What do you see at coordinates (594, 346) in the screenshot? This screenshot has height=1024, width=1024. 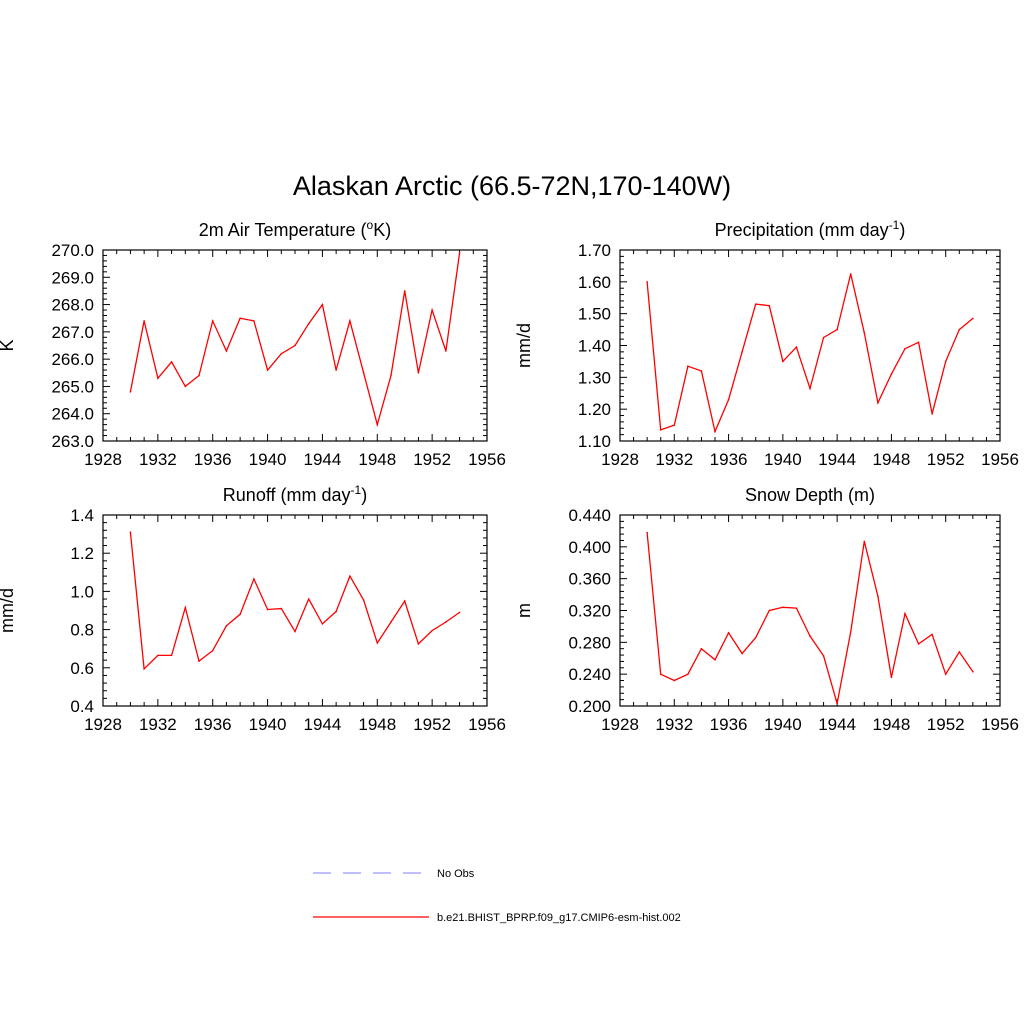 I see `y-tick-label: 1.40` at bounding box center [594, 346].